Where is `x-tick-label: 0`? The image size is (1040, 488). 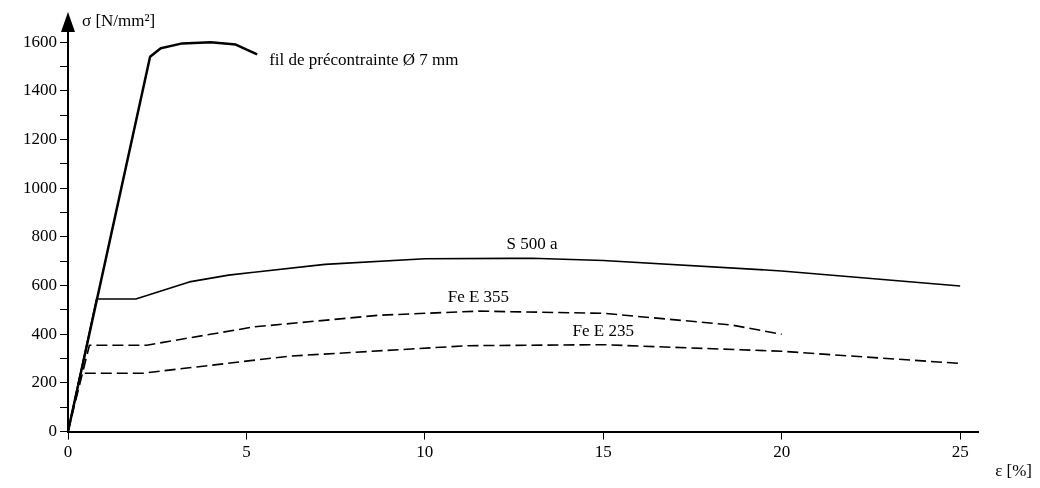 x-tick-label: 0 is located at coordinates (68, 452).